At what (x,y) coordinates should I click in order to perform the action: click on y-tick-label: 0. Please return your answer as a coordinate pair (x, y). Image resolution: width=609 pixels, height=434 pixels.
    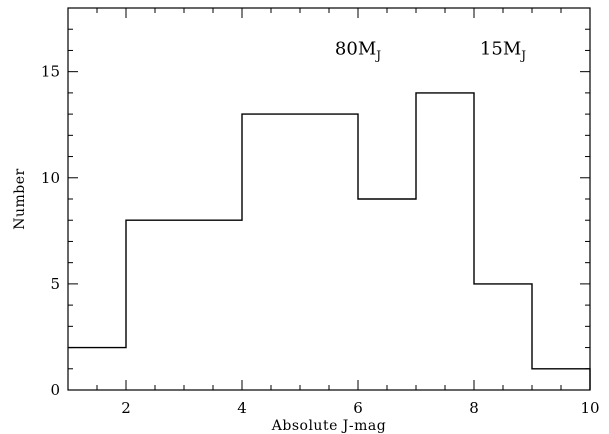
    Looking at the image, I should click on (55, 390).